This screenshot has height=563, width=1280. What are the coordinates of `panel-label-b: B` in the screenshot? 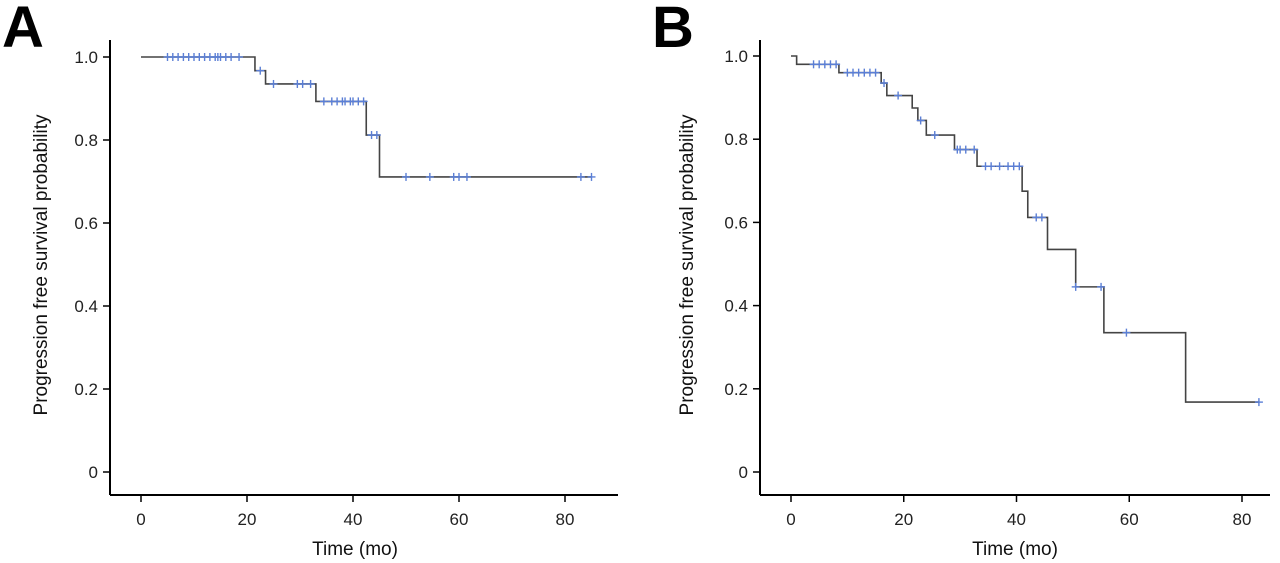 It's located at (673, 30).